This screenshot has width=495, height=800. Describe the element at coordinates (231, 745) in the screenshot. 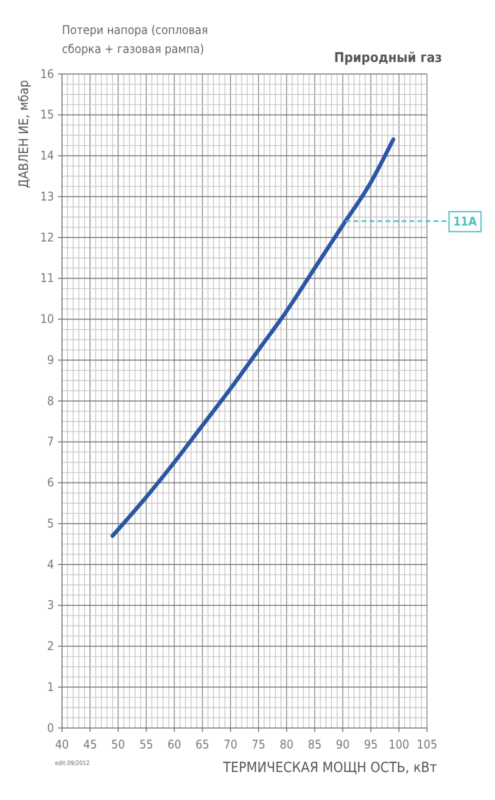

I see `x-tick-label: 70` at that location.